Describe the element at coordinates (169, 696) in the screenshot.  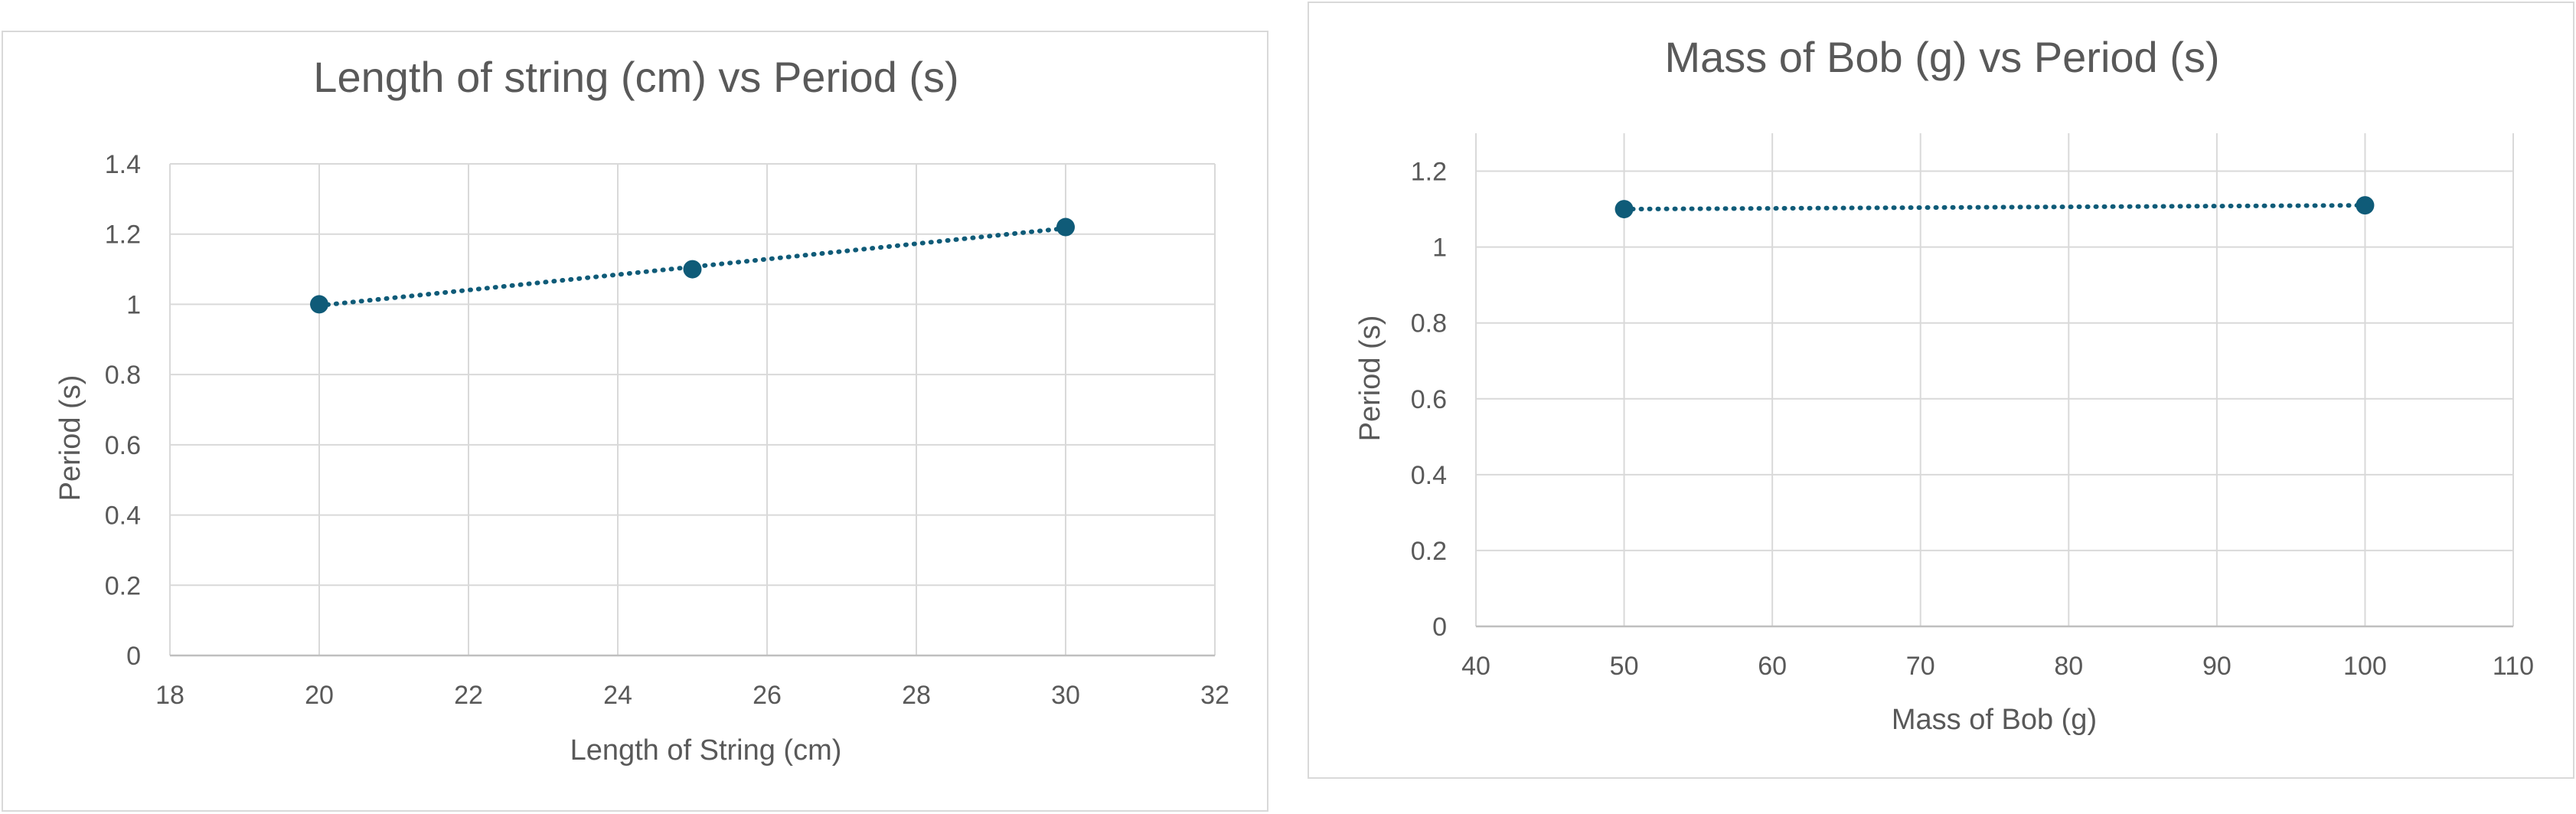
I see `x-tick-label: 18` at that location.